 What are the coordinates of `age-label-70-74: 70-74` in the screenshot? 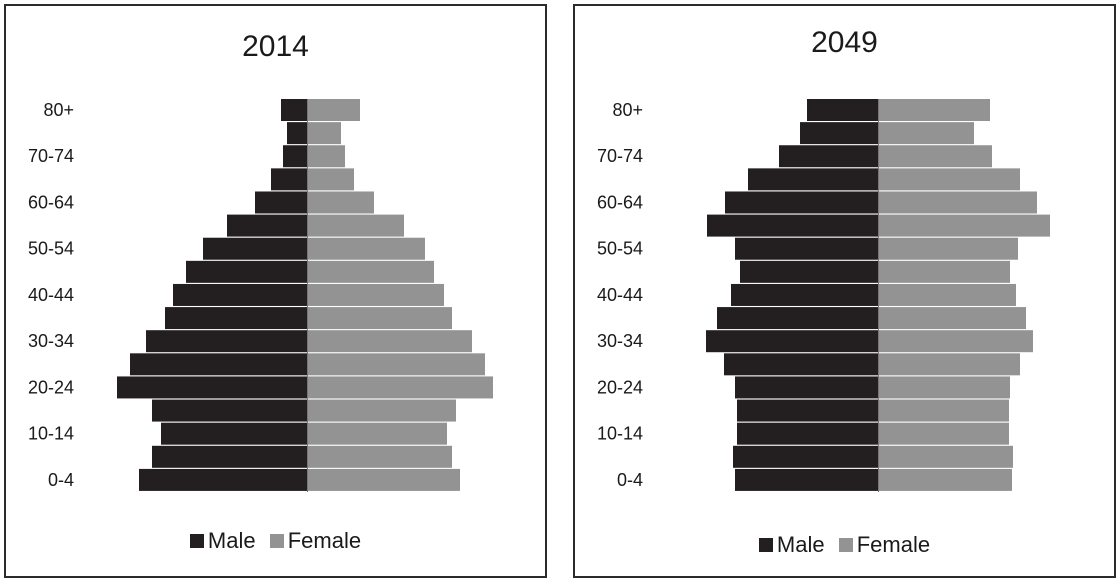 It's located at (51, 156).